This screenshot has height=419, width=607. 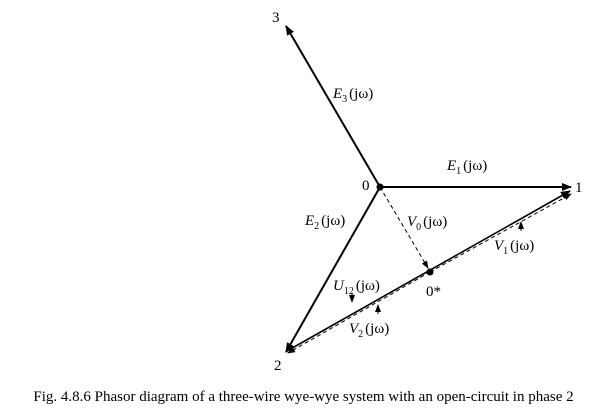 What do you see at coordinates (356, 287) in the screenshot?
I see `label-u12: U12 (jω)` at bounding box center [356, 287].